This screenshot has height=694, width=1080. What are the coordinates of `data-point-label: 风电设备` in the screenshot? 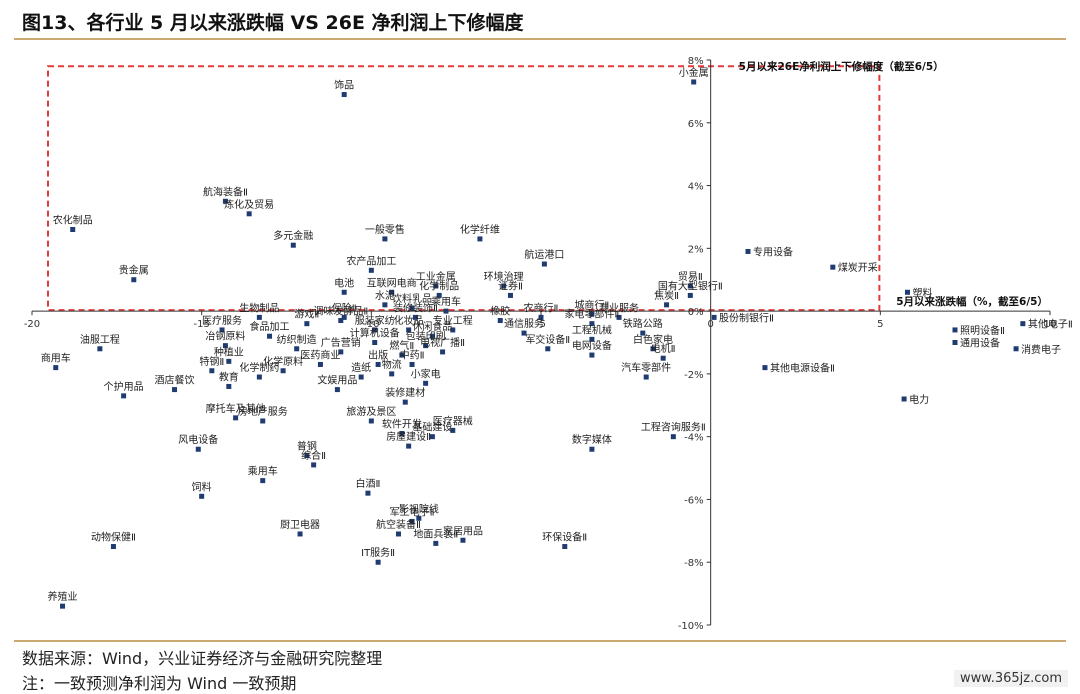 It's located at (198, 439).